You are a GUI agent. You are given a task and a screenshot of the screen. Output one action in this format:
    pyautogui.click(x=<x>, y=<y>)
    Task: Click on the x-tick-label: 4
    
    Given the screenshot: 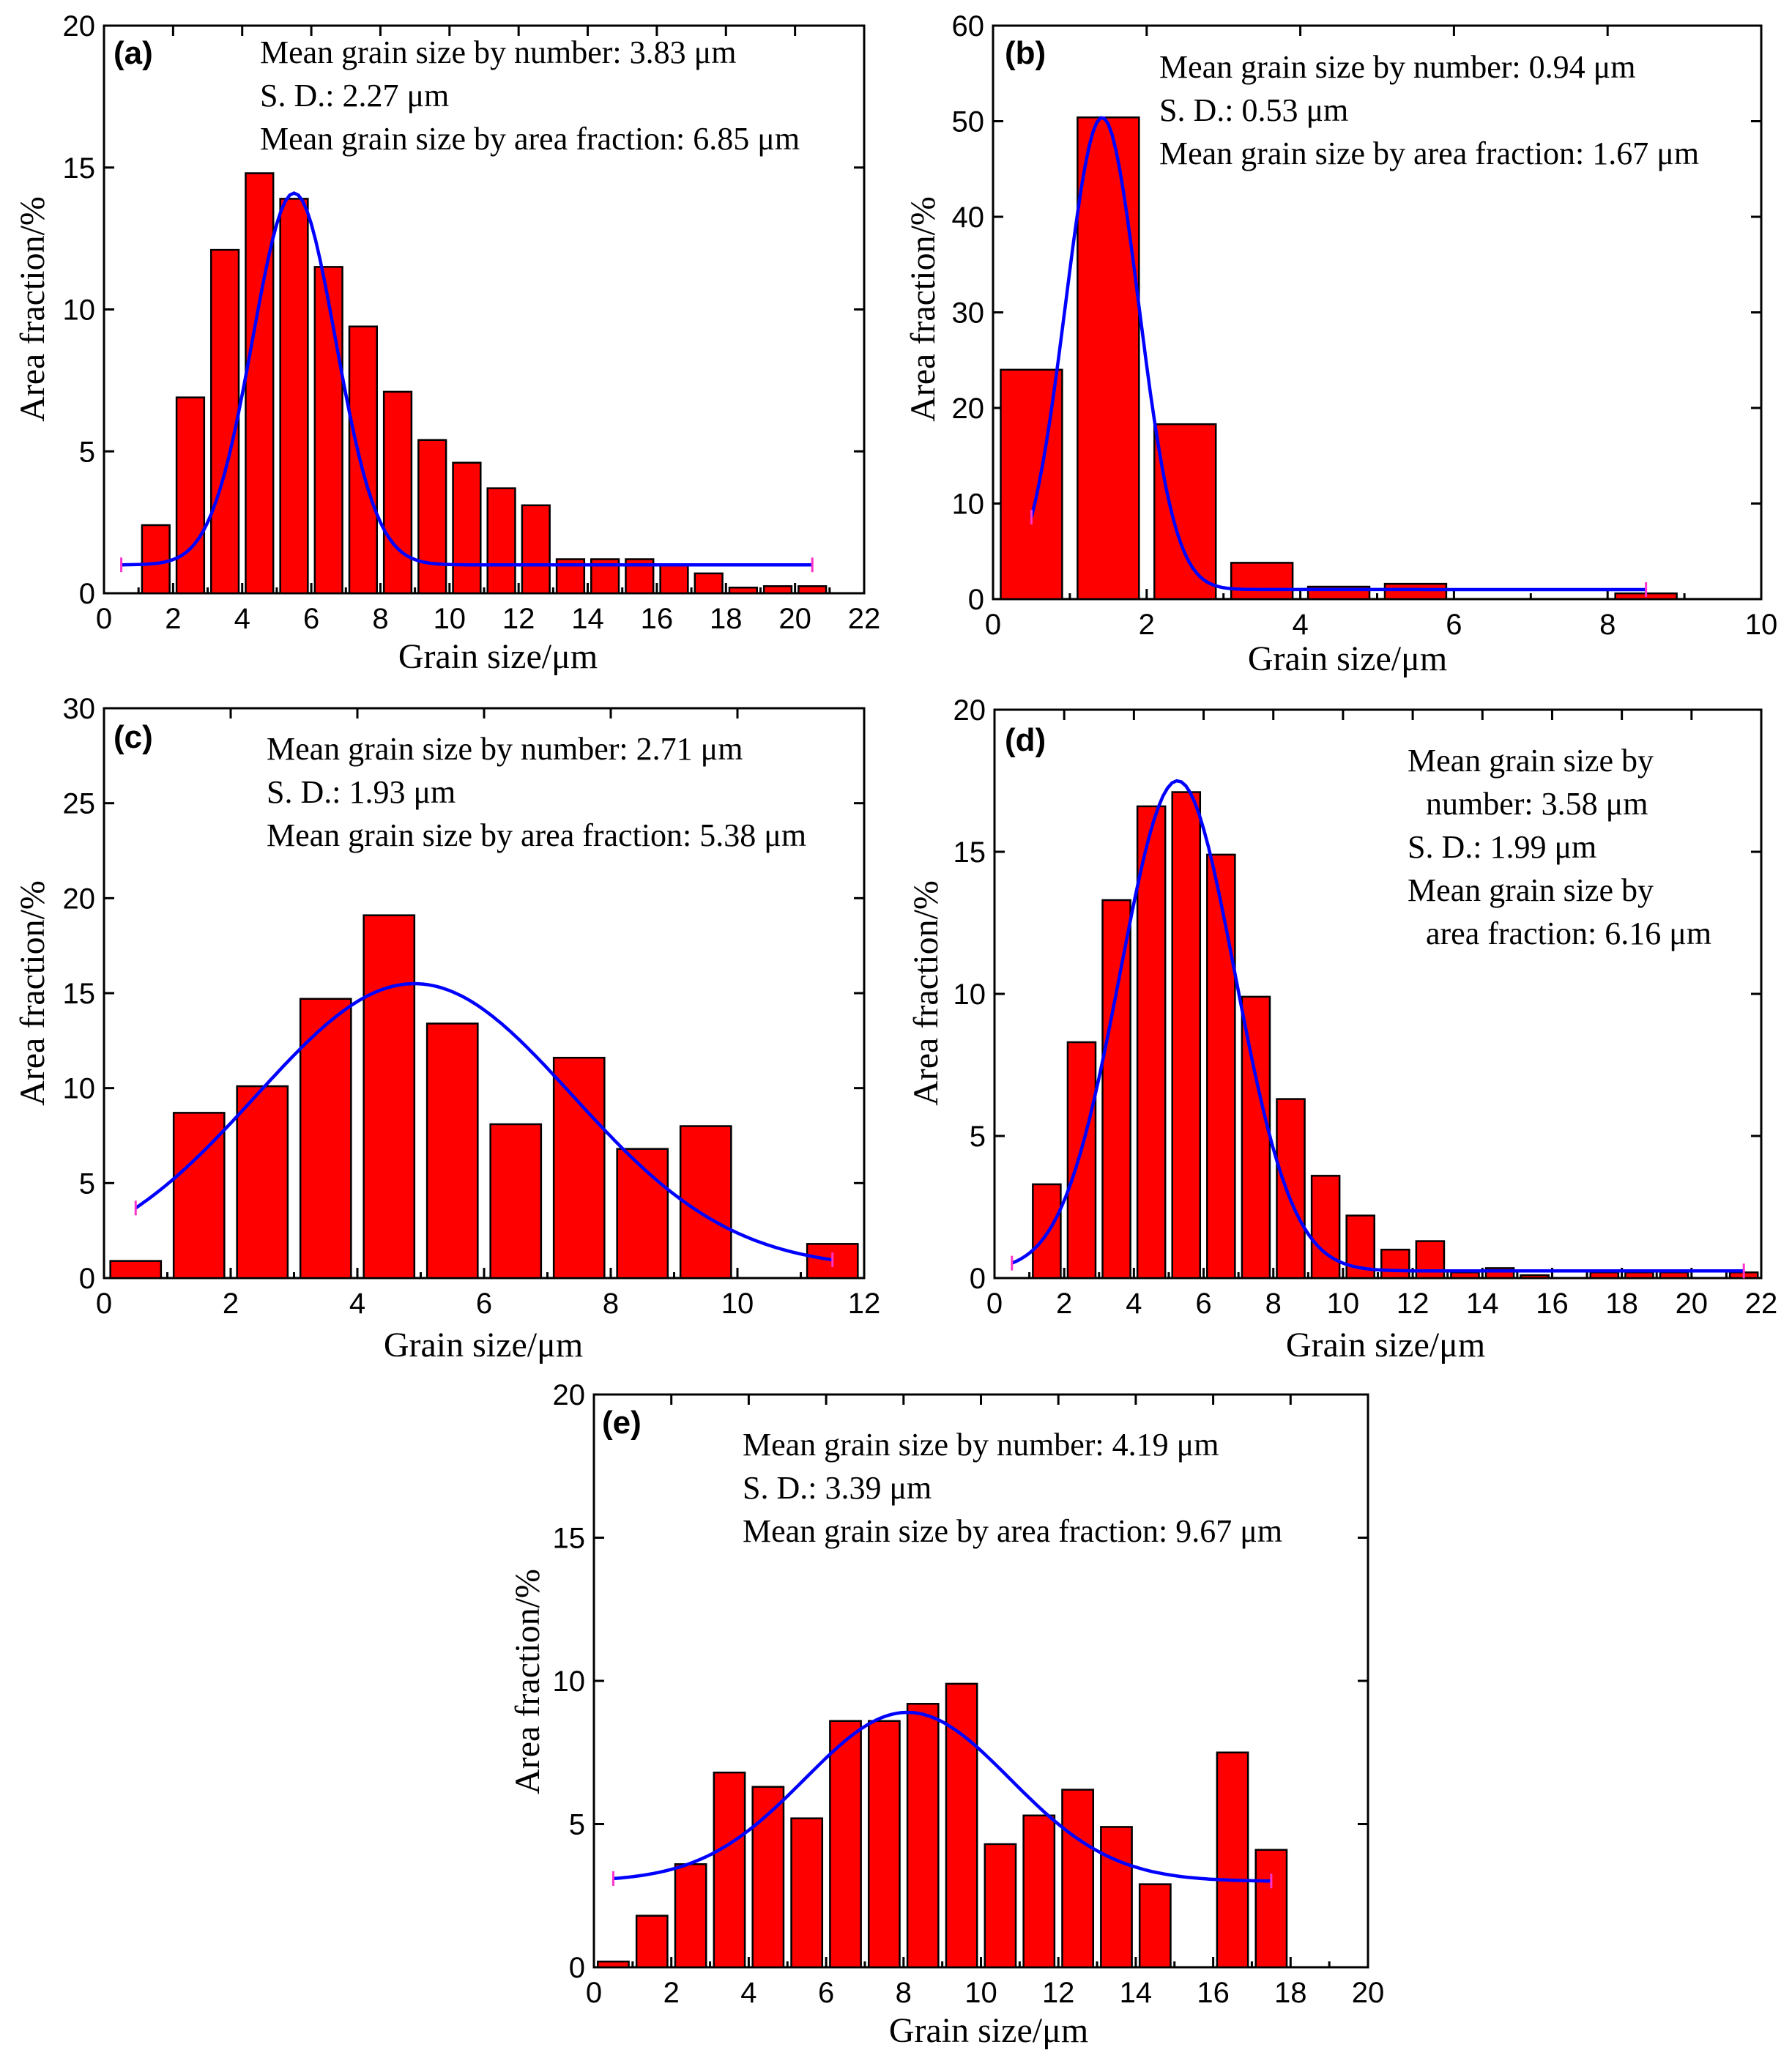 What is the action you would take?
    pyautogui.click(x=1300, y=625)
    